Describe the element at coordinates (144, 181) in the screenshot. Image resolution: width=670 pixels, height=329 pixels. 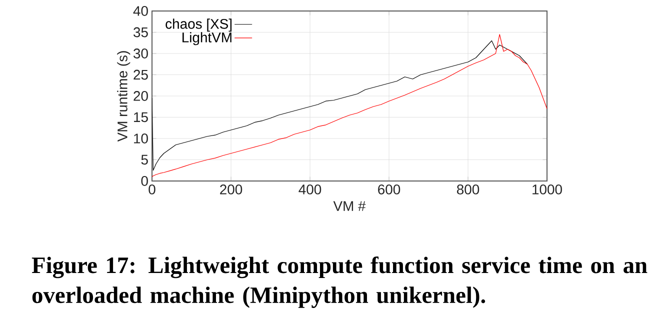
I see `y-tick-label: 0` at that location.